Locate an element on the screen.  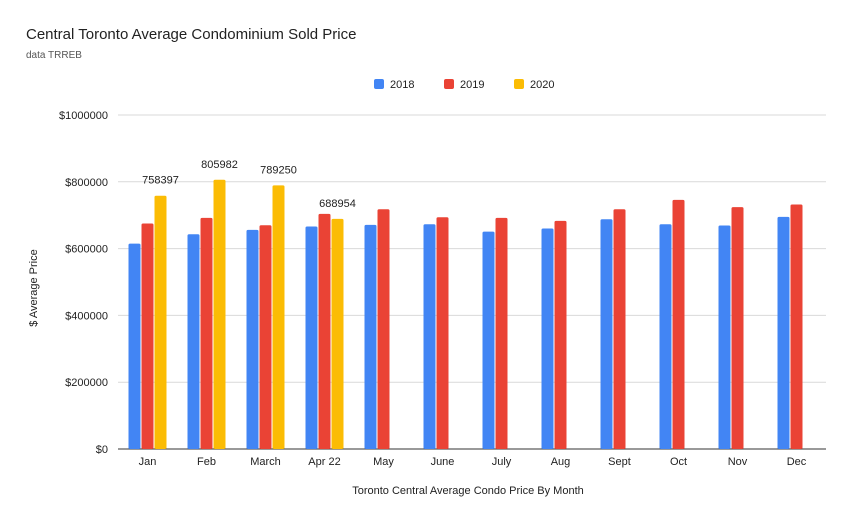
y-axis-title: $ Average Price is located at coordinates (34, 287).